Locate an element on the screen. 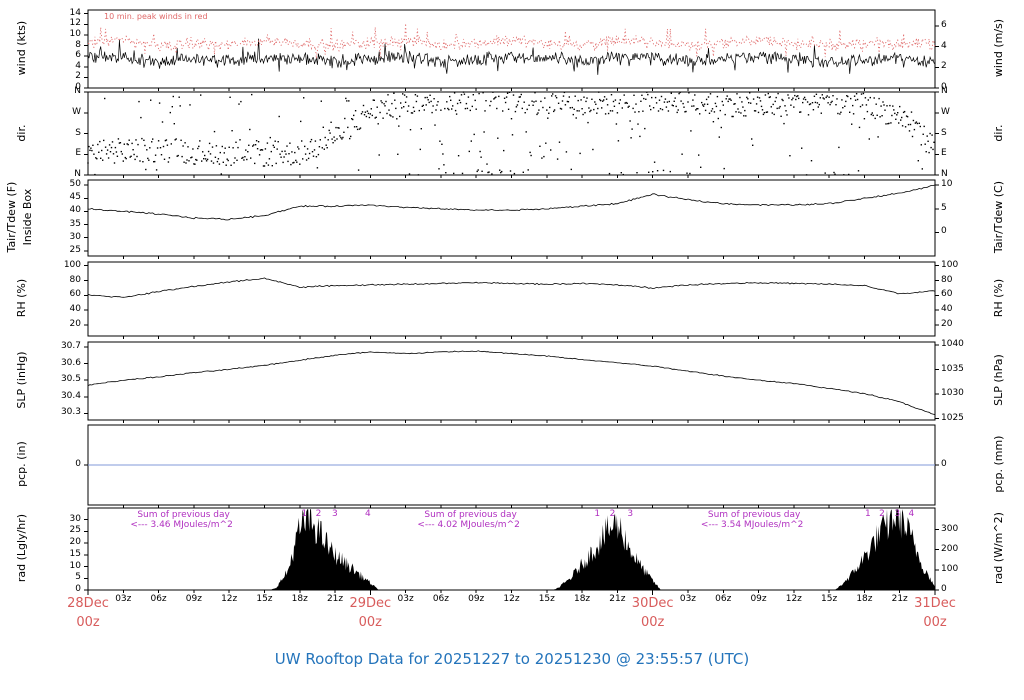 The height and width of the screenshot is (700, 1024). panel-frame-temp is located at coordinates (511, 218).